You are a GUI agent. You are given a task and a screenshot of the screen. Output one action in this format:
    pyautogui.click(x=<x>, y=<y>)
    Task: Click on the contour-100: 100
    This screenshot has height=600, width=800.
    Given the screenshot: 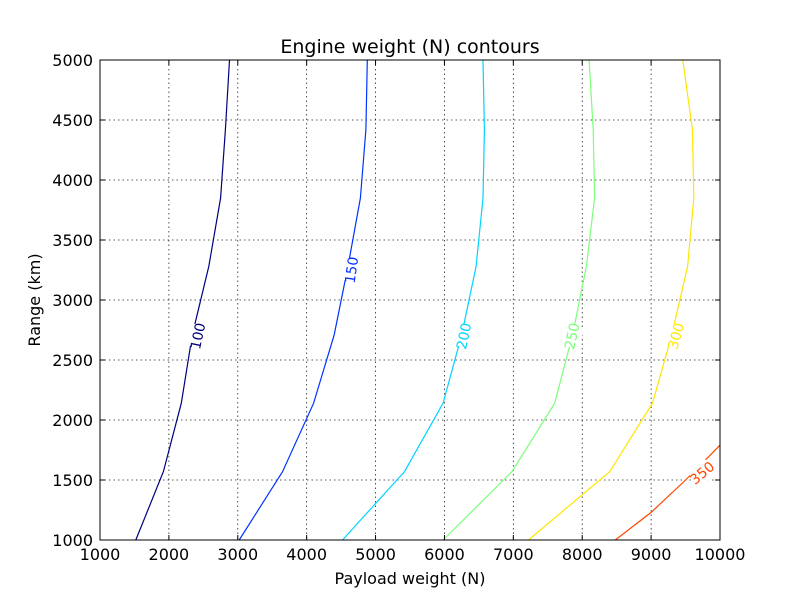 What is the action you would take?
    pyautogui.click(x=183, y=300)
    